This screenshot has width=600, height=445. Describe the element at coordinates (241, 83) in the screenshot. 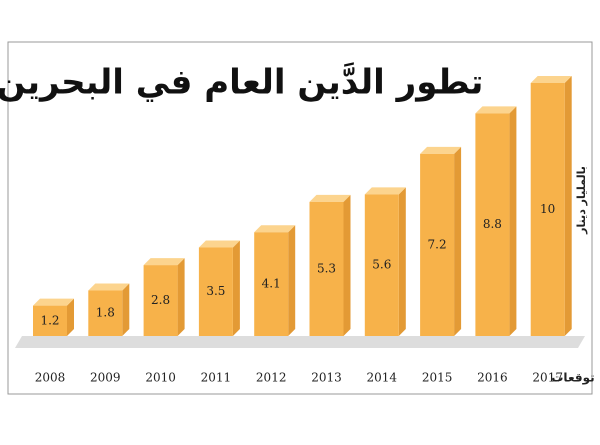

I see `chart-title: تطور الدَّين العام في البحرين` at that location.